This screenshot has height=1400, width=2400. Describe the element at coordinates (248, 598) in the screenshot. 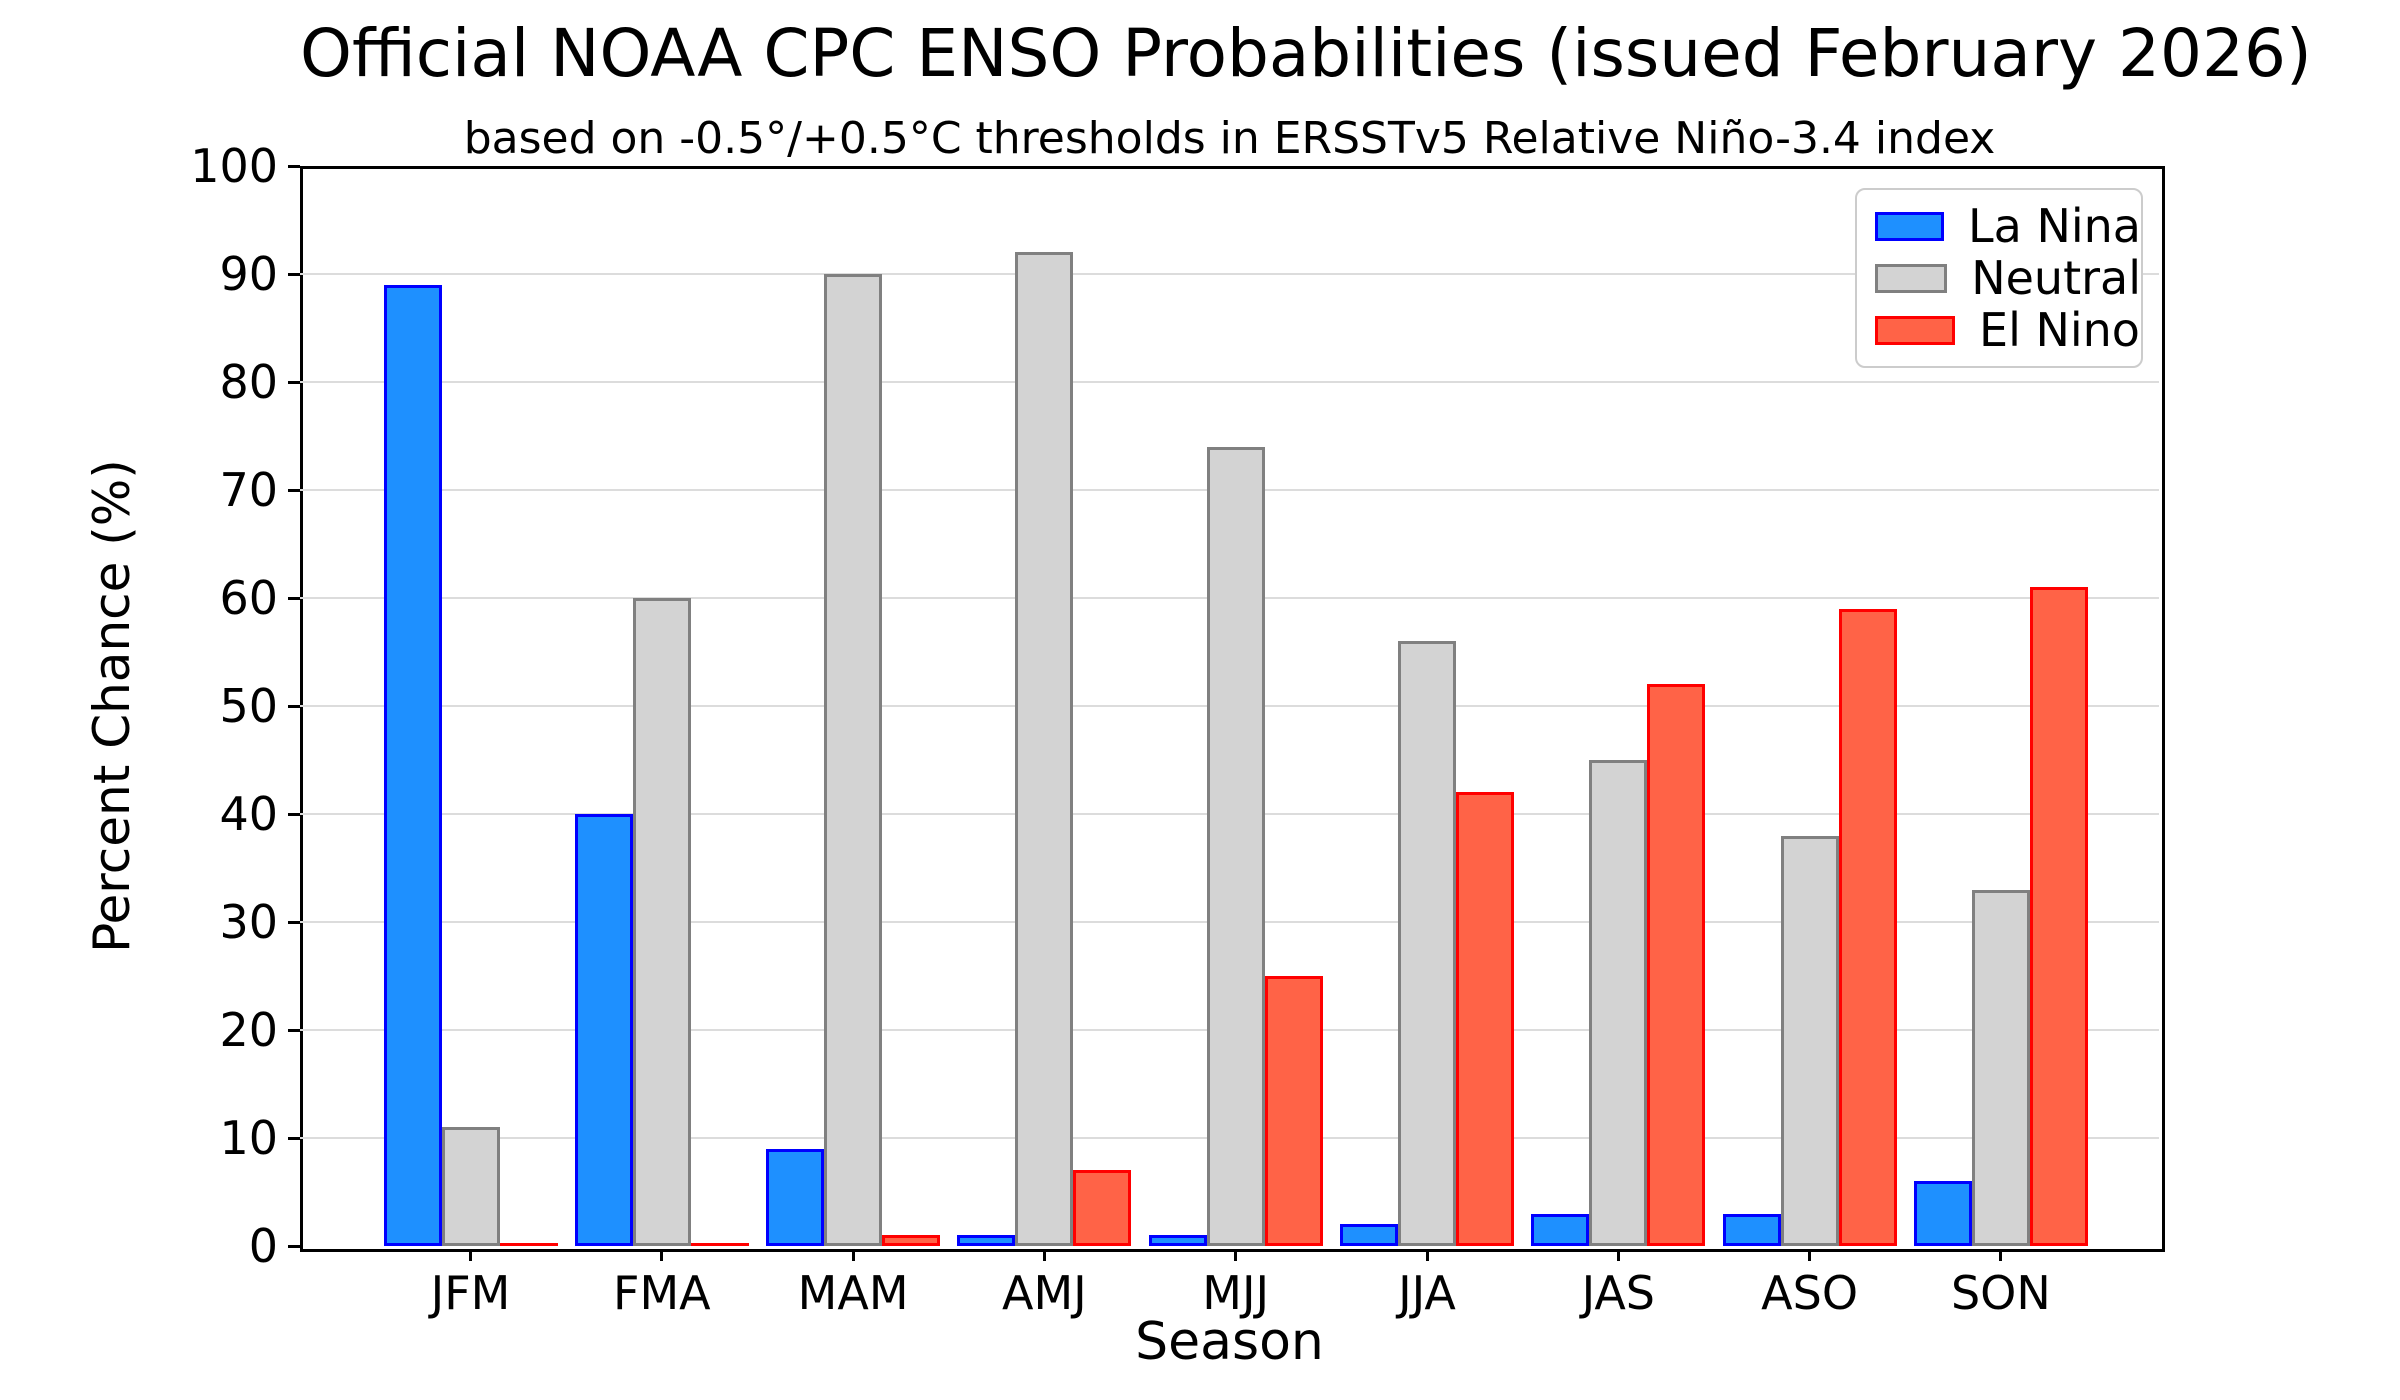

I see `y-tick-label: 60` at that location.